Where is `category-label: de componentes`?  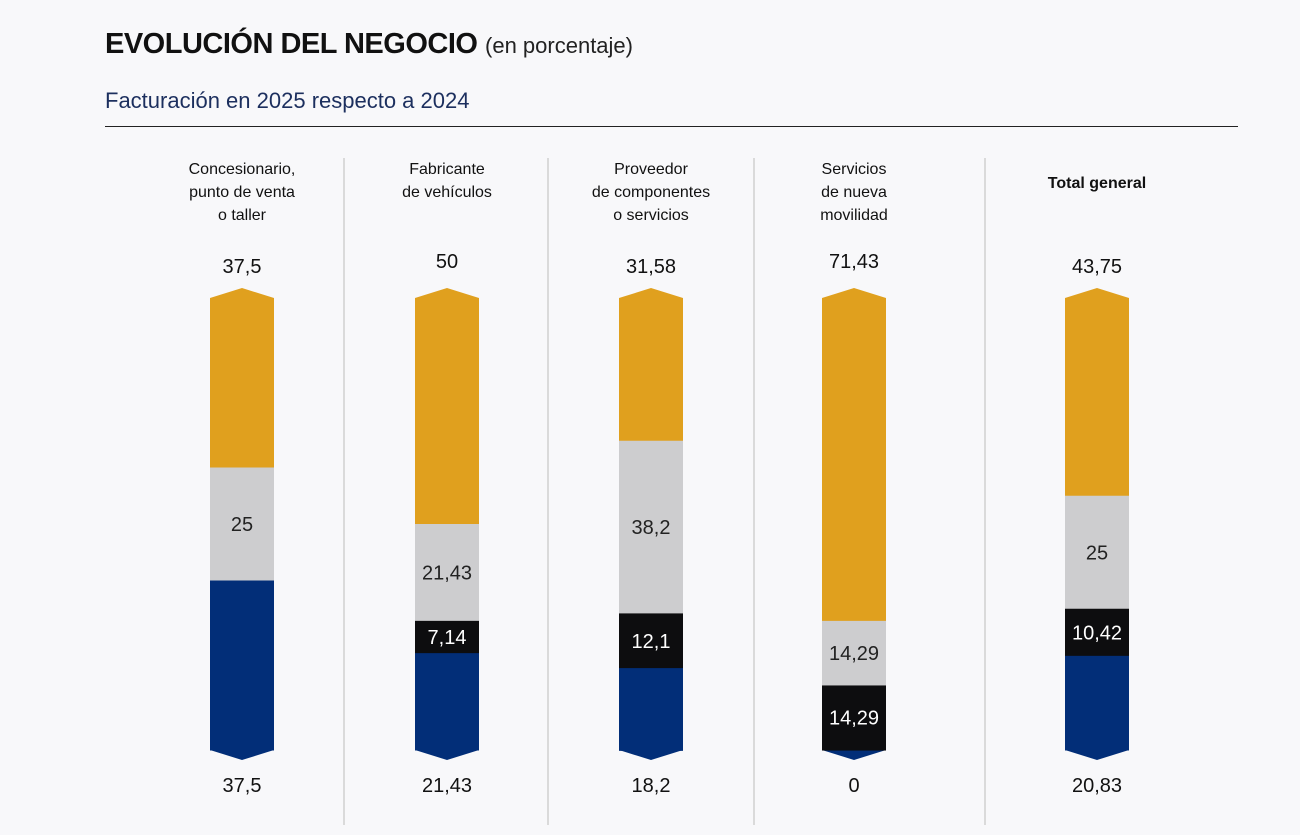 category-label: de componentes is located at coordinates (651, 192).